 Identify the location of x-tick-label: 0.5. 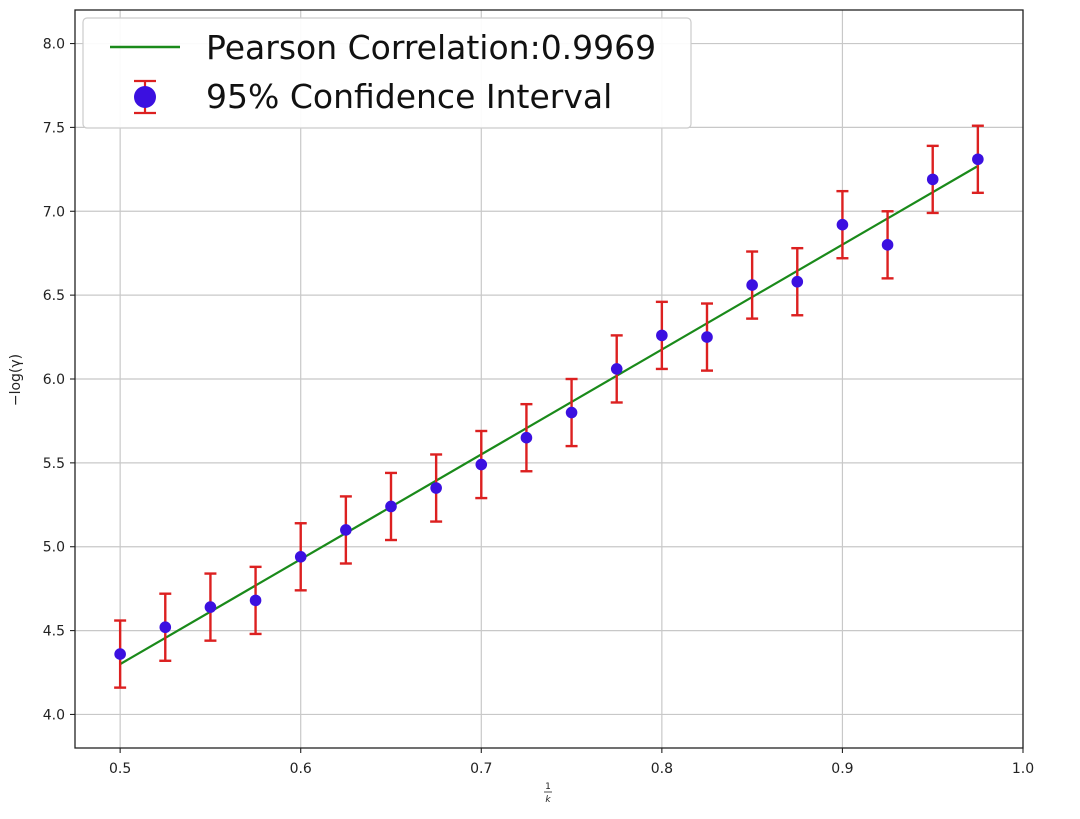
(120, 769).